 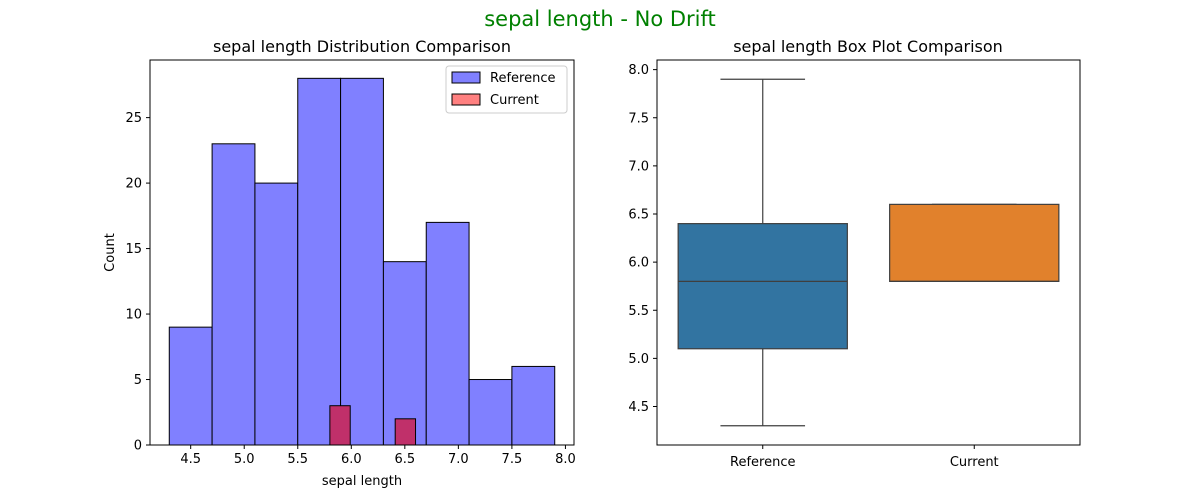 What do you see at coordinates (638, 311) in the screenshot?
I see `box-y-tick-label-2: 5.5` at bounding box center [638, 311].